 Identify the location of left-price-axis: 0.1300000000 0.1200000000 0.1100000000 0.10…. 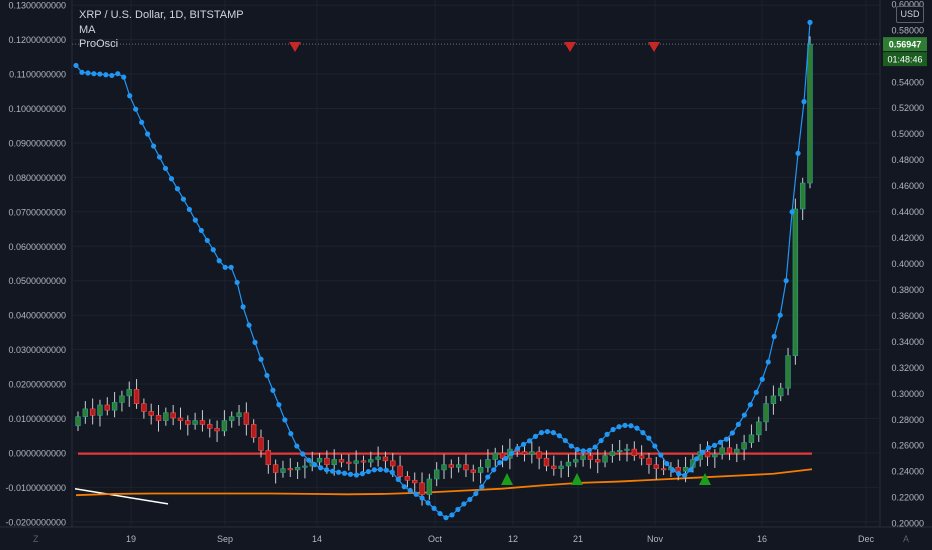
(35, 264).